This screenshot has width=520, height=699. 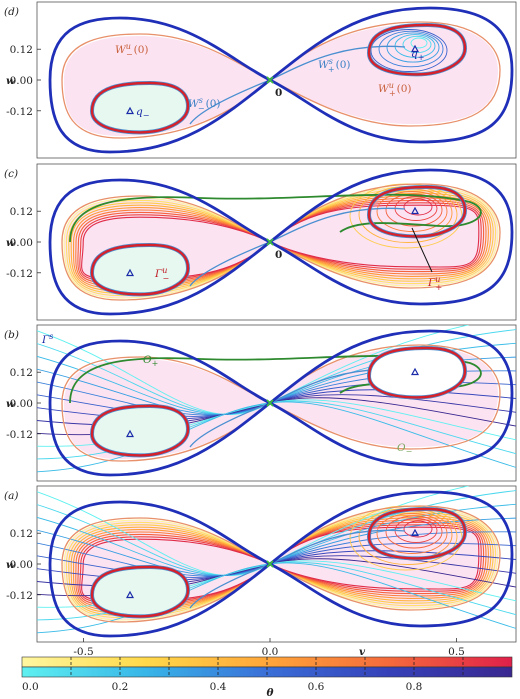 I want to click on ws-minus-label: Ws −(0), so click(x=204, y=104).